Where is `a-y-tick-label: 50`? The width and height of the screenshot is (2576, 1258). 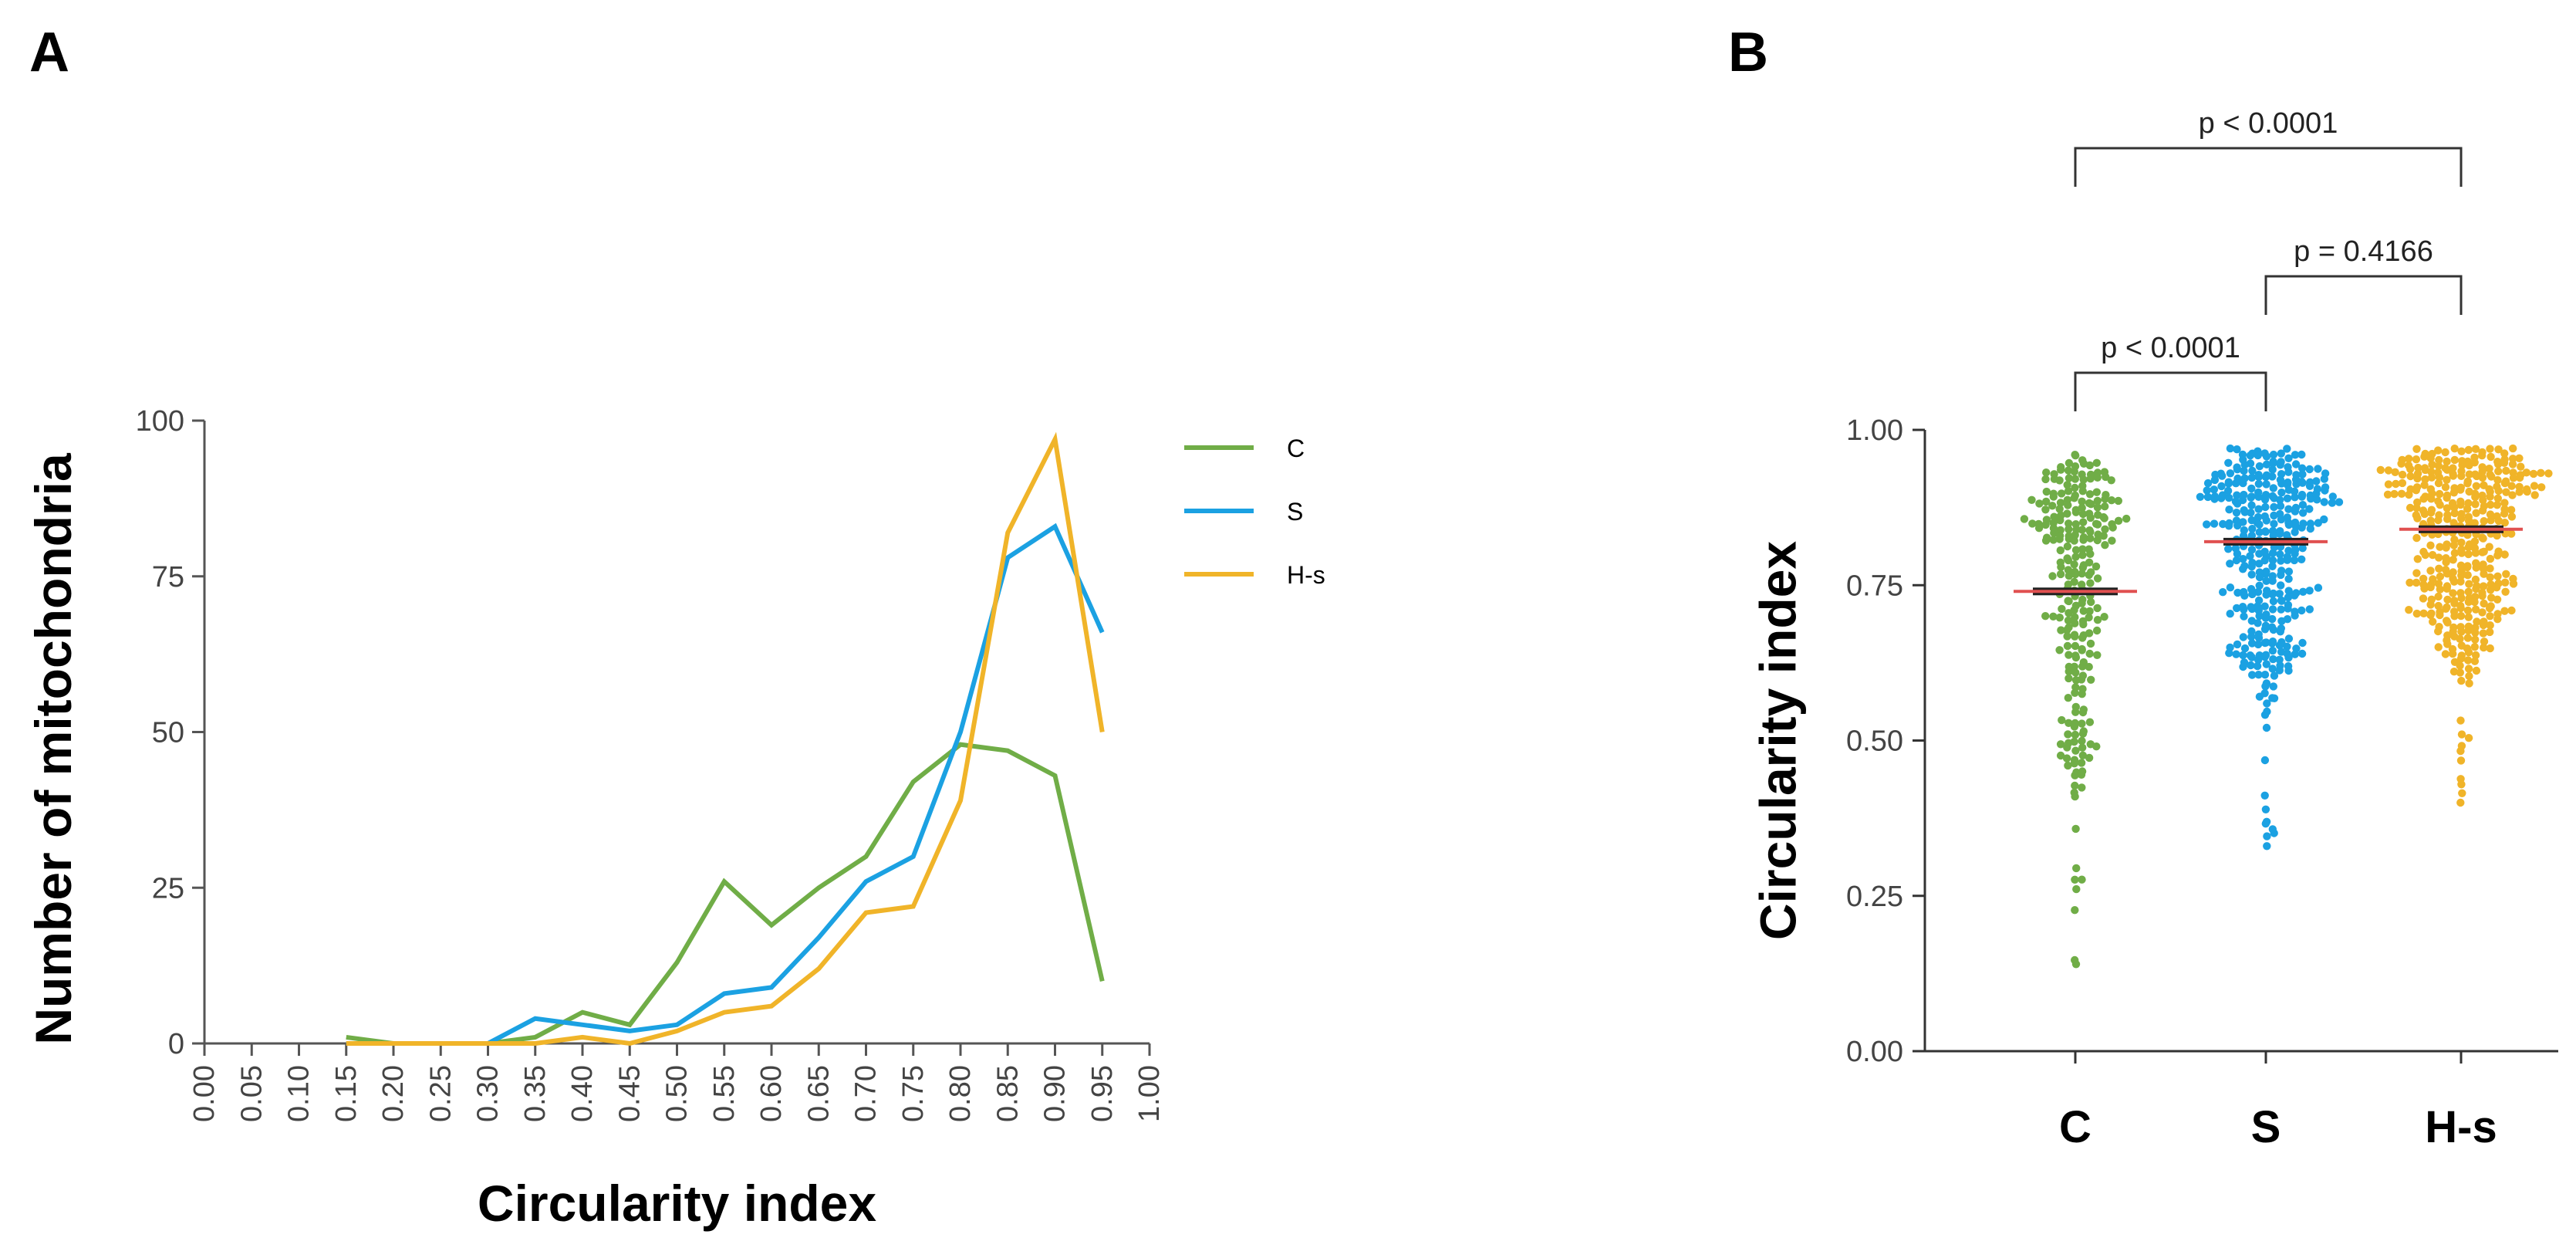
a-y-tick-label: 50 is located at coordinates (168, 733).